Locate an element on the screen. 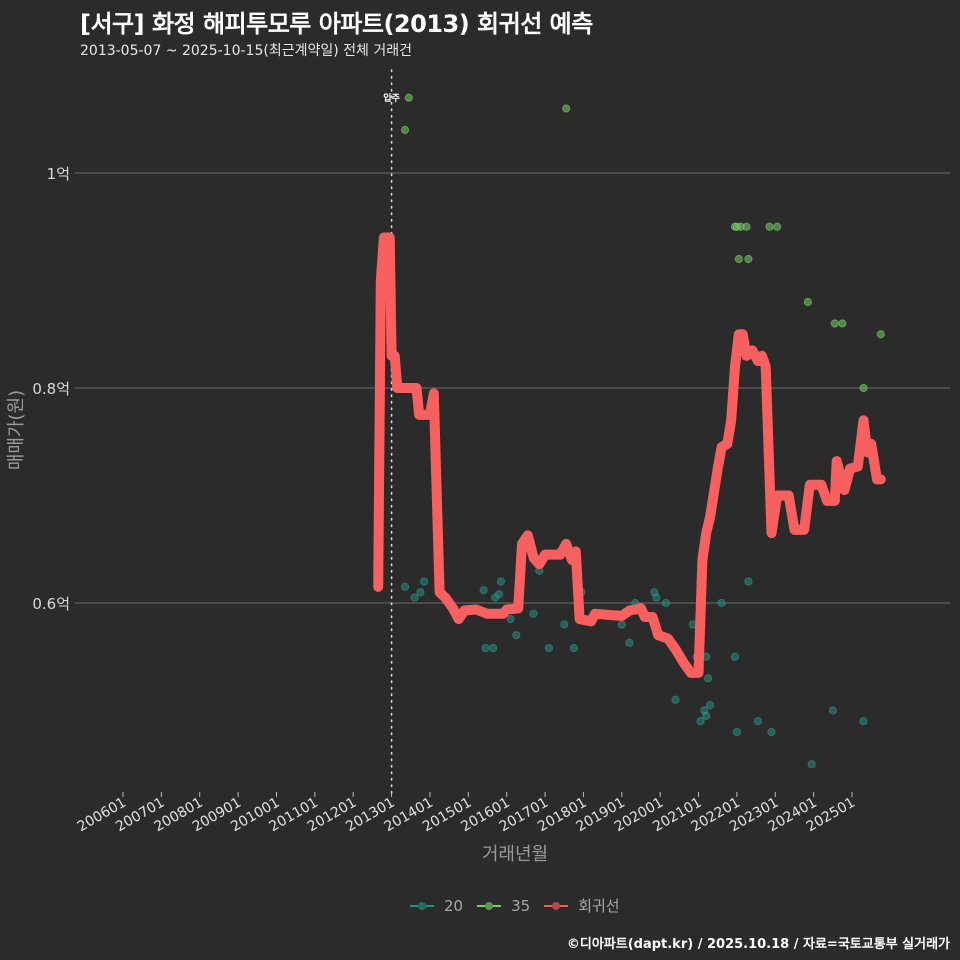 The image size is (960, 960). move-in-label: 입주 is located at coordinates (391, 98).